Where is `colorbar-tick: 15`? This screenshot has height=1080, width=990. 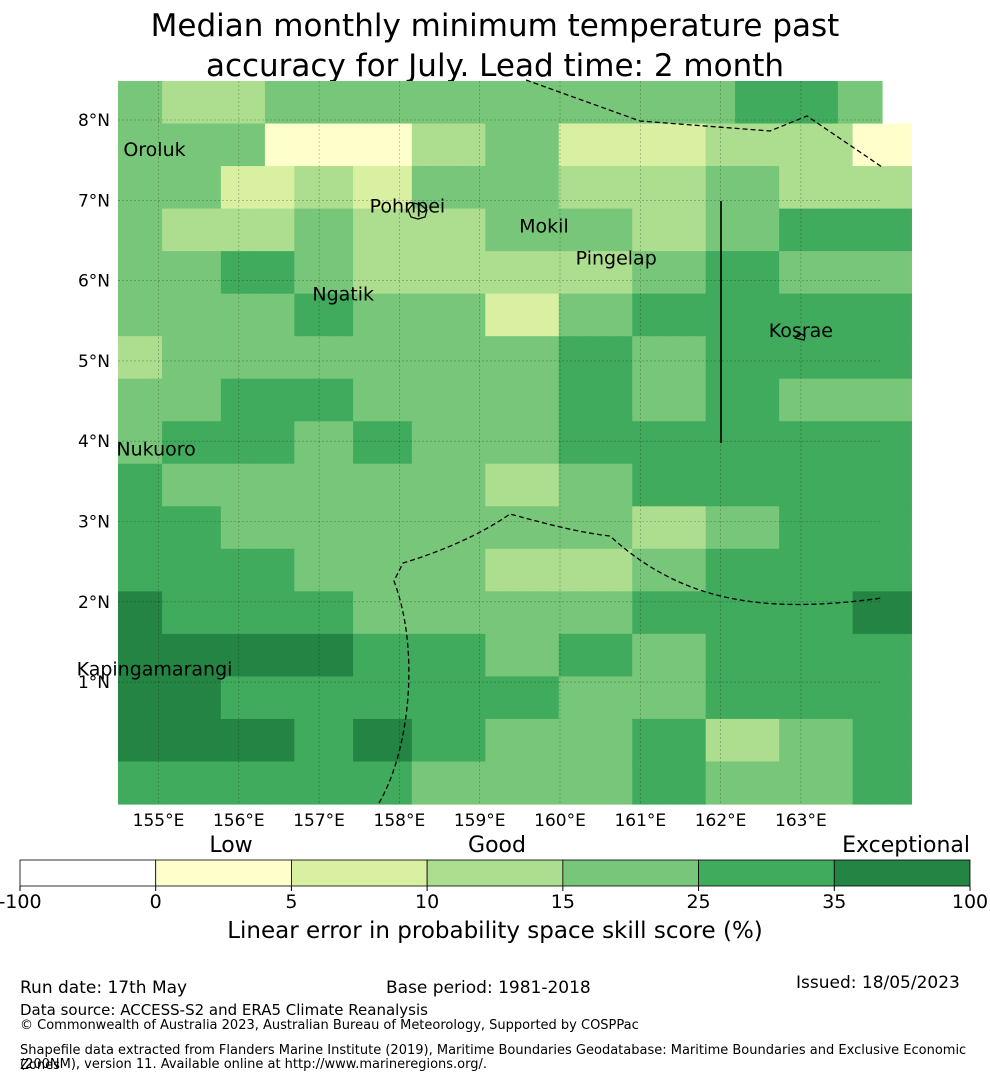
colorbar-tick: 15 is located at coordinates (563, 902).